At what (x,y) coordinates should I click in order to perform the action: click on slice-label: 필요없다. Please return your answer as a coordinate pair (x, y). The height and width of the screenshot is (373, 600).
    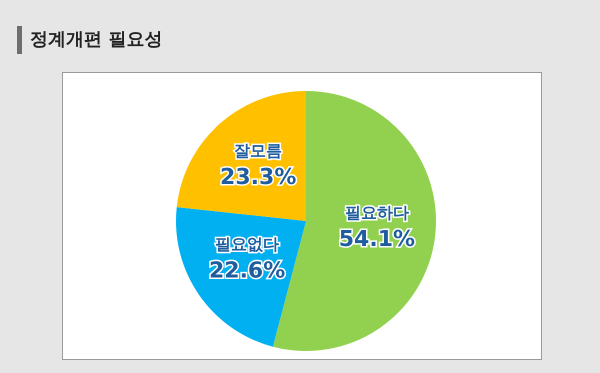
    Looking at the image, I should click on (247, 244).